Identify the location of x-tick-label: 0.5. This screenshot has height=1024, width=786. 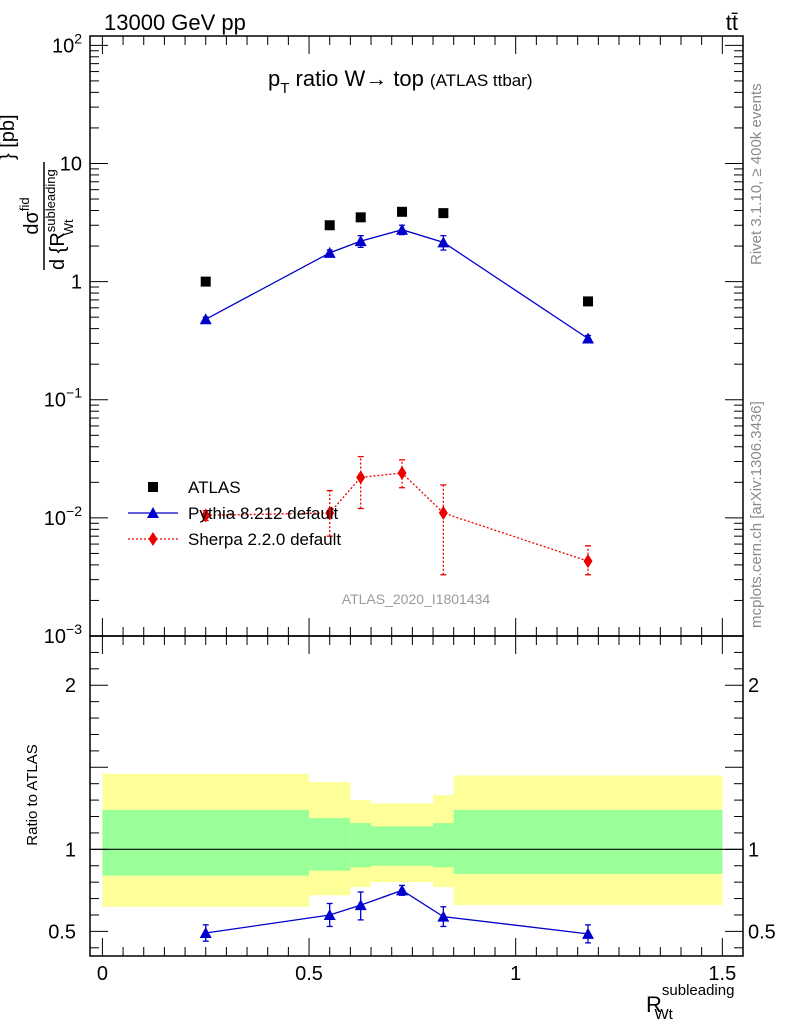
(309, 974).